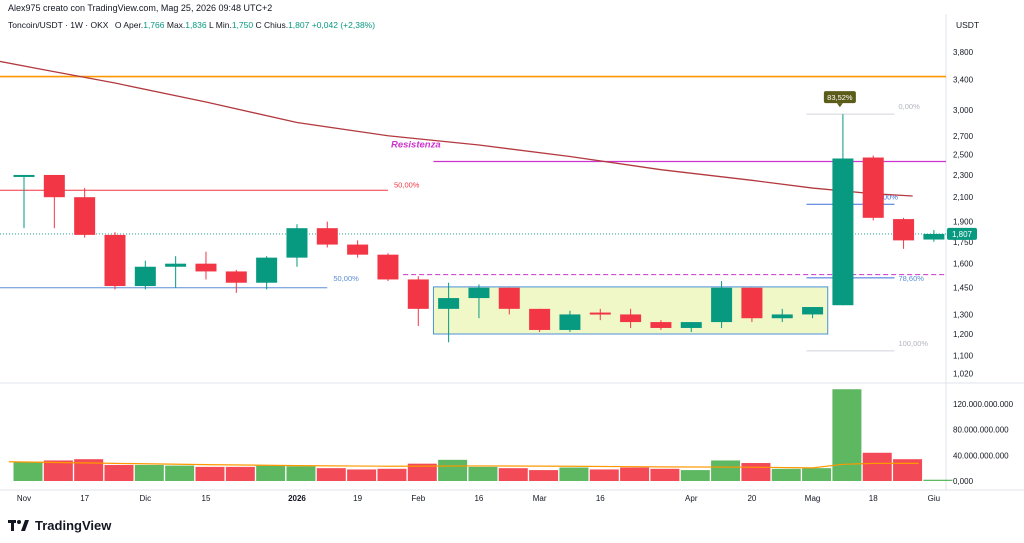 The height and width of the screenshot is (543, 1024). Describe the element at coordinates (963, 110) in the screenshot. I see `price-tick-label: 3,000` at that location.